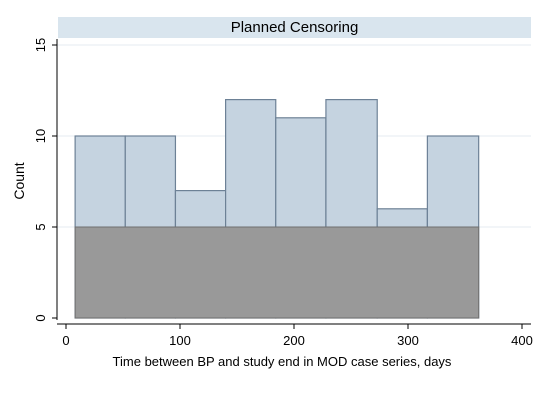 The height and width of the screenshot is (400, 550). Describe the element at coordinates (180, 340) in the screenshot. I see `x-tick-label: 100` at that location.